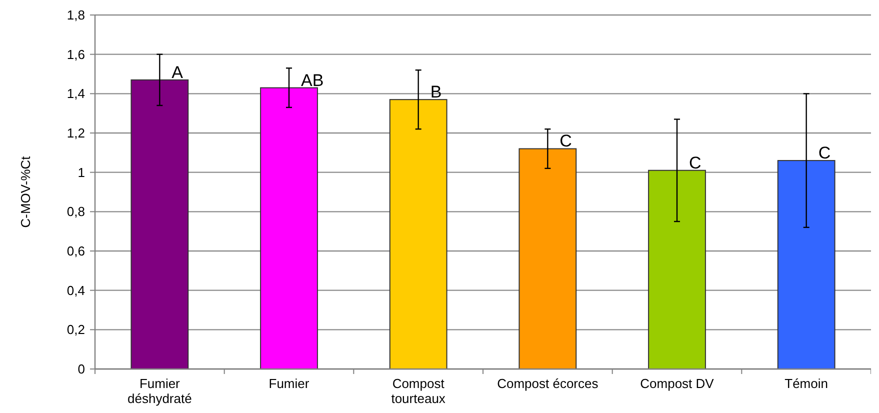  I want to click on y-tick-label: 0,6, so click(75, 251).